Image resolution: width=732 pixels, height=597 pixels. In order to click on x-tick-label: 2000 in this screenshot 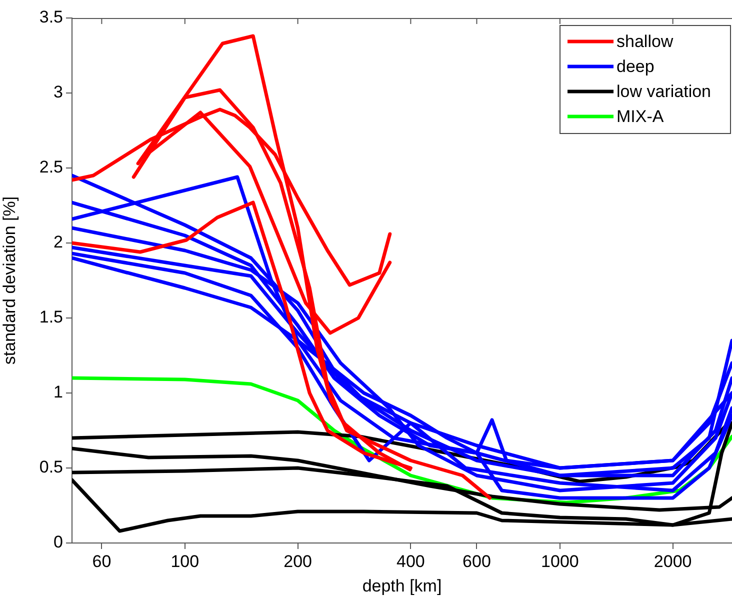, I will do `click(673, 561)`.